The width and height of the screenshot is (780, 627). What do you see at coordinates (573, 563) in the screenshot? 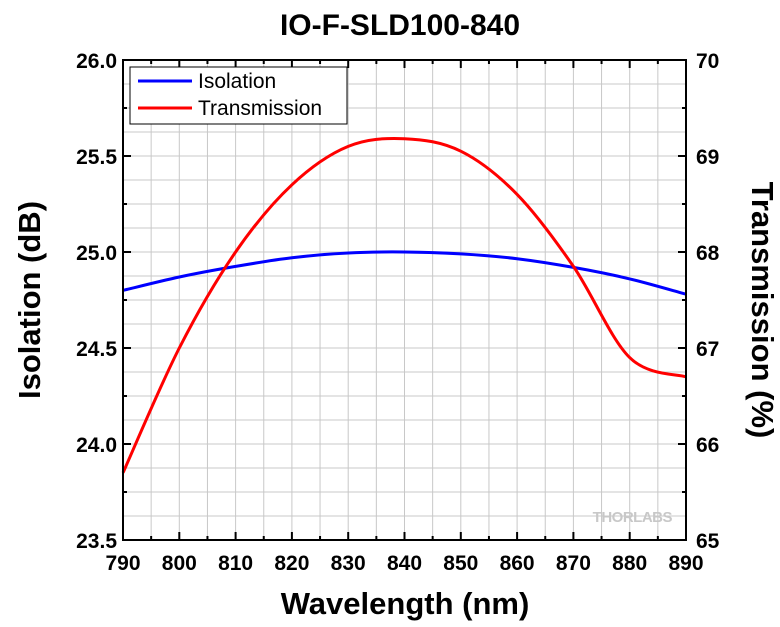
I see `x-tick-label: 870` at bounding box center [573, 563].